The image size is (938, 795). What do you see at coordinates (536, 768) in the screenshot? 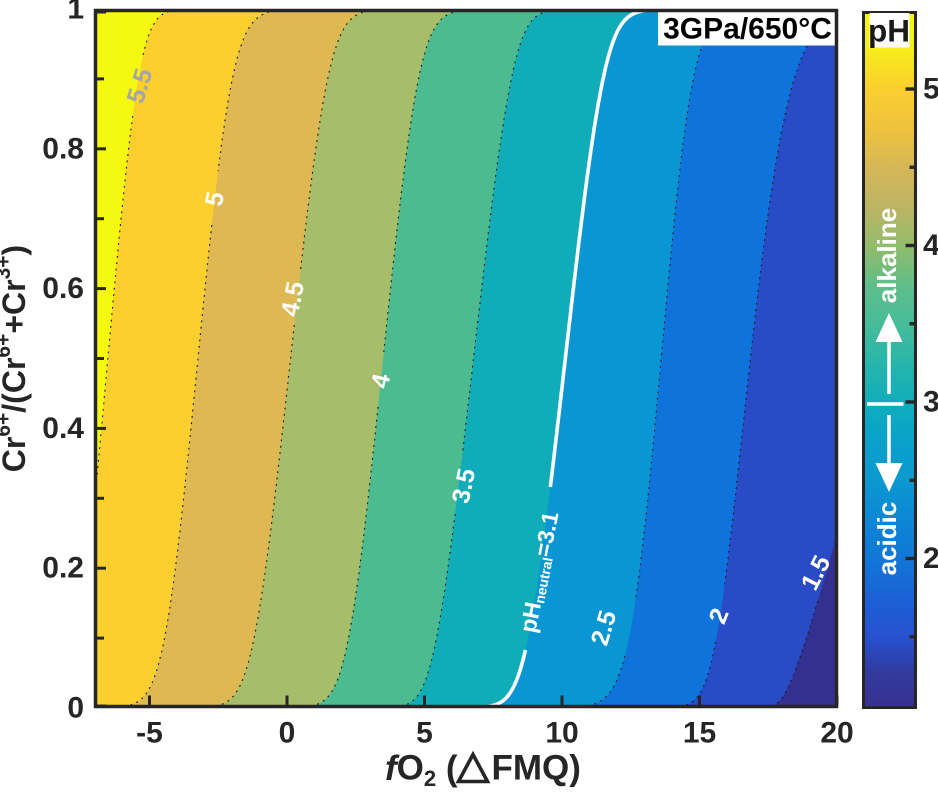
I see `svg-text: FMQ)` at bounding box center [536, 768].